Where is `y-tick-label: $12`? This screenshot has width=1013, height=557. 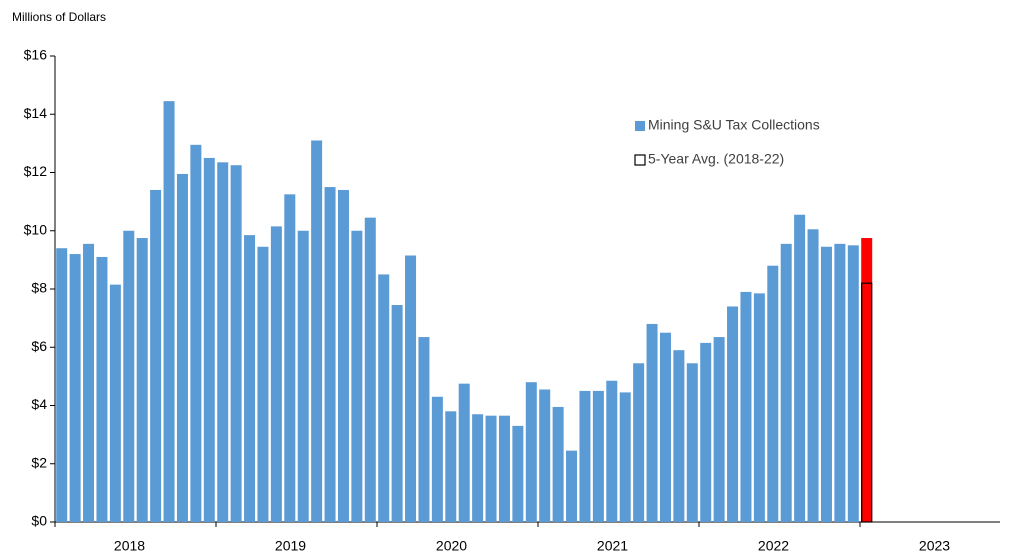 y-tick-label: $12 is located at coordinates (36, 171).